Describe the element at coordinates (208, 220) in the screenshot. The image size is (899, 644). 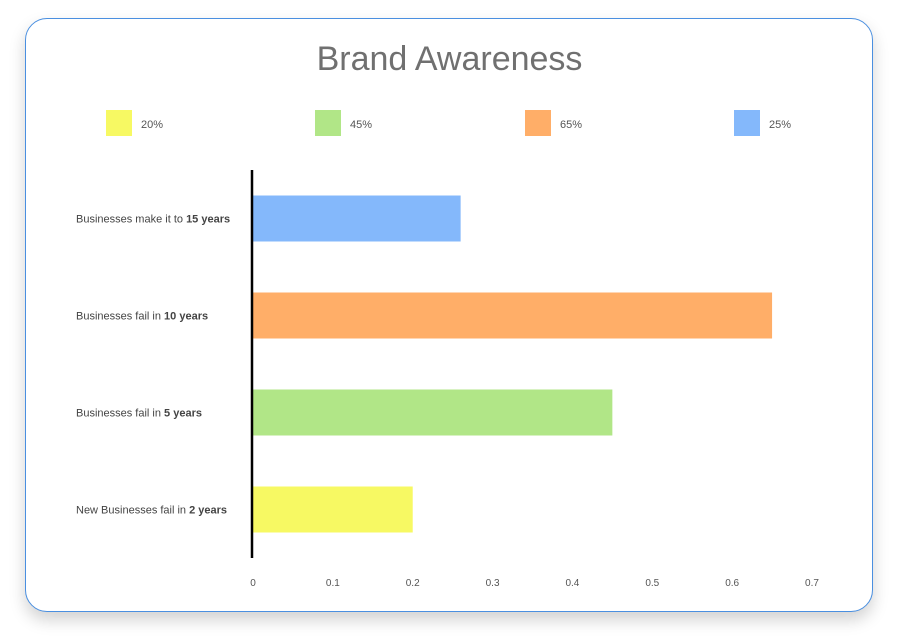
I see `category-label-bold: 15 years` at that location.